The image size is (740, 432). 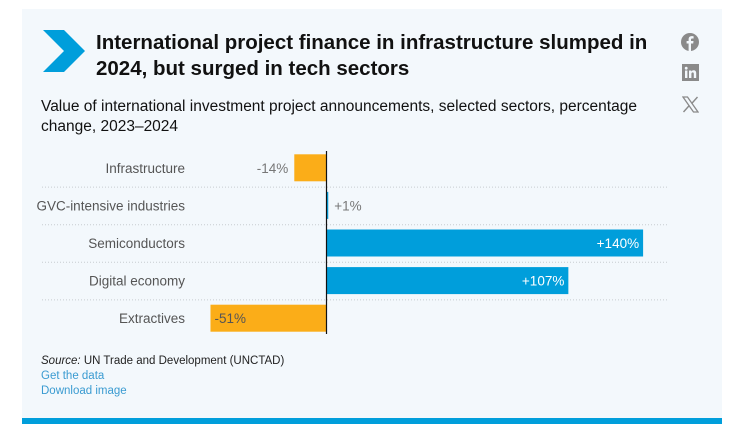 I want to click on category-label: GVC-intensive industries, so click(x=110, y=205).